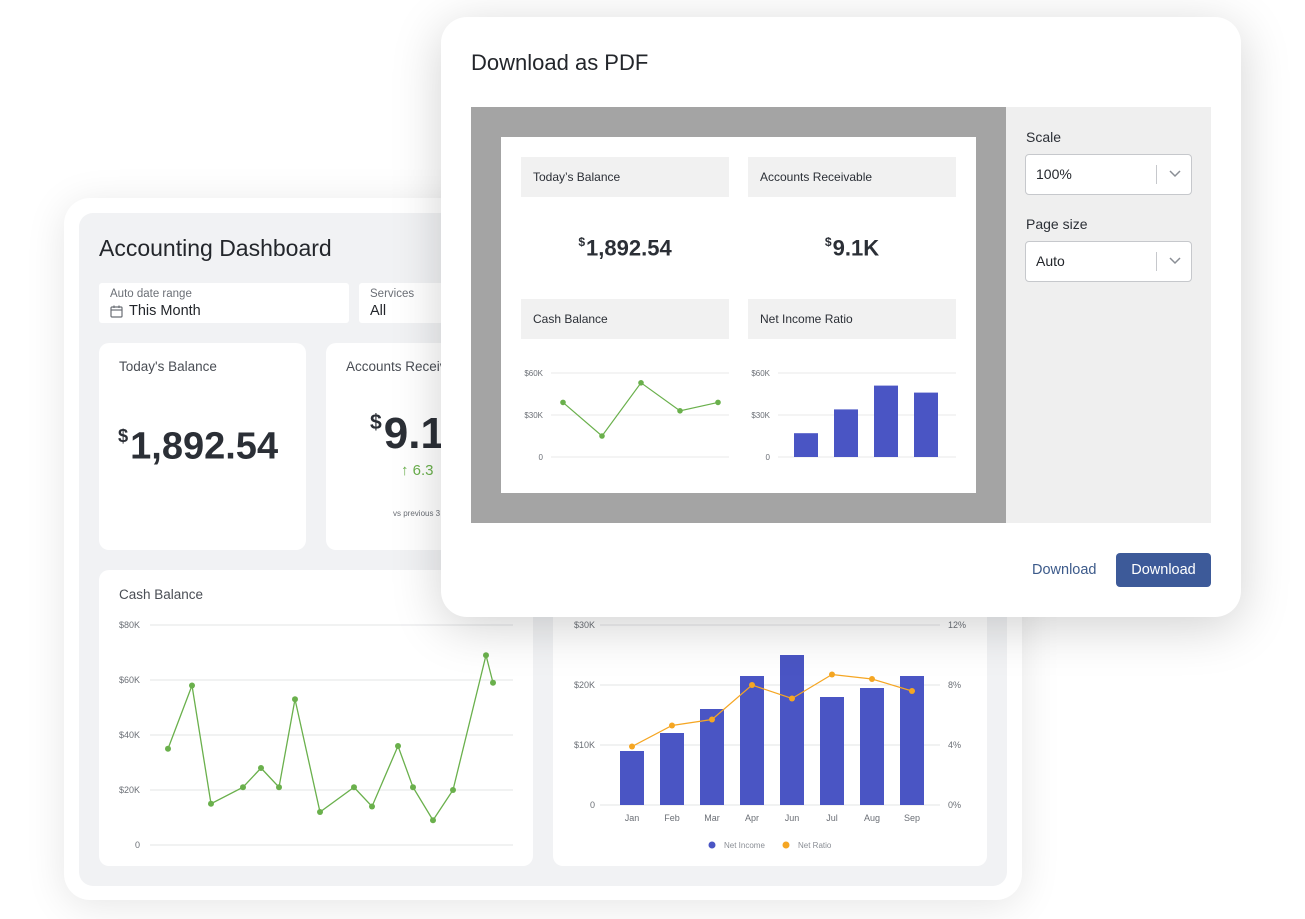 The width and height of the screenshot is (1305, 919). Describe the element at coordinates (1054, 174) in the screenshot. I see `scale-value: 100%` at that location.